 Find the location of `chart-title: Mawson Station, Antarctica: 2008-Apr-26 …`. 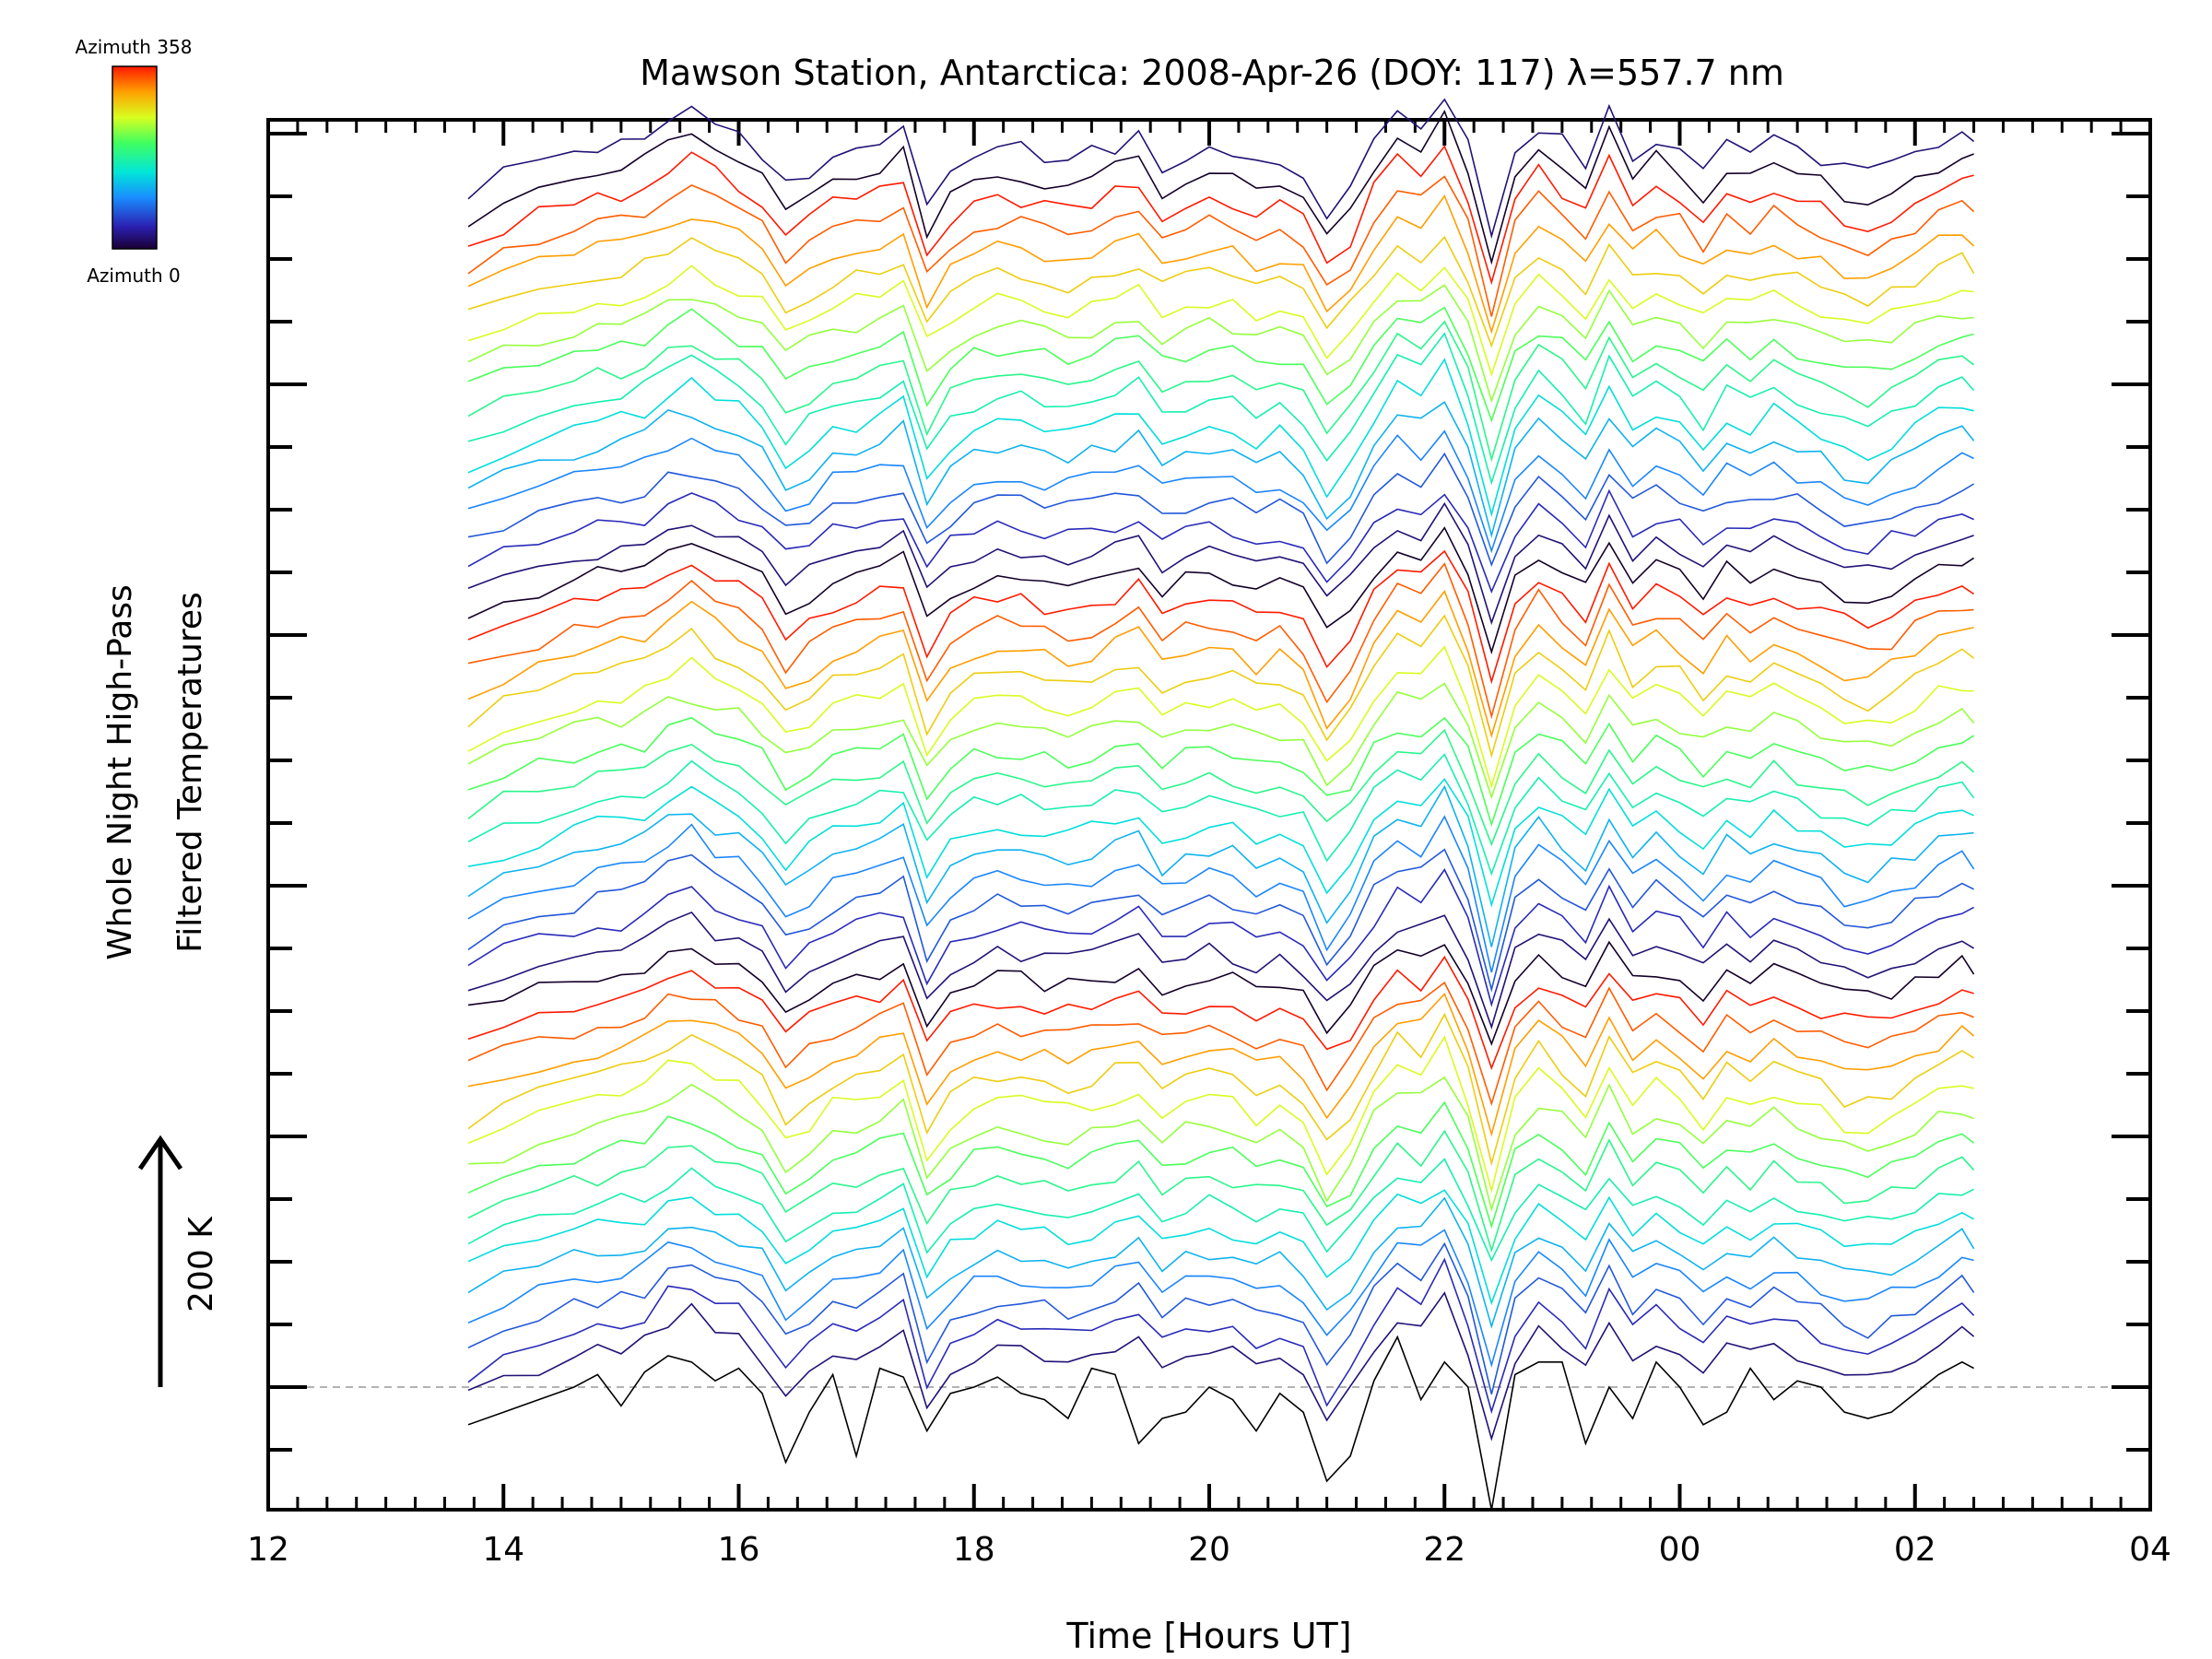

chart-title: Mawson Station, Antarctica: 2008-Apr-26 … is located at coordinates (1212, 73).